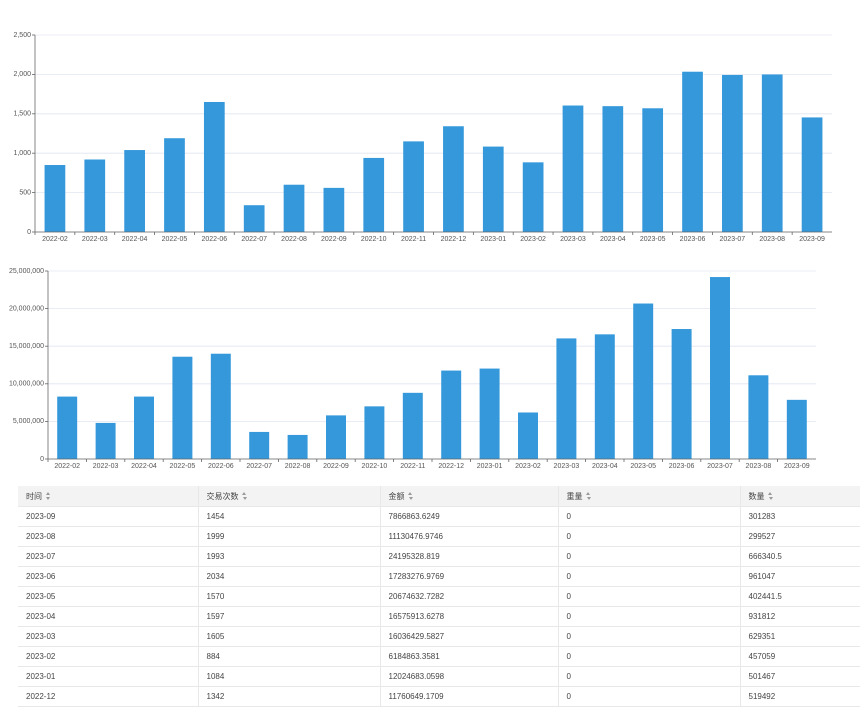 The height and width of the screenshot is (707, 860). I want to click on table-row: 2022-12 1342 11760649.1709 0 519492, so click(439, 696).